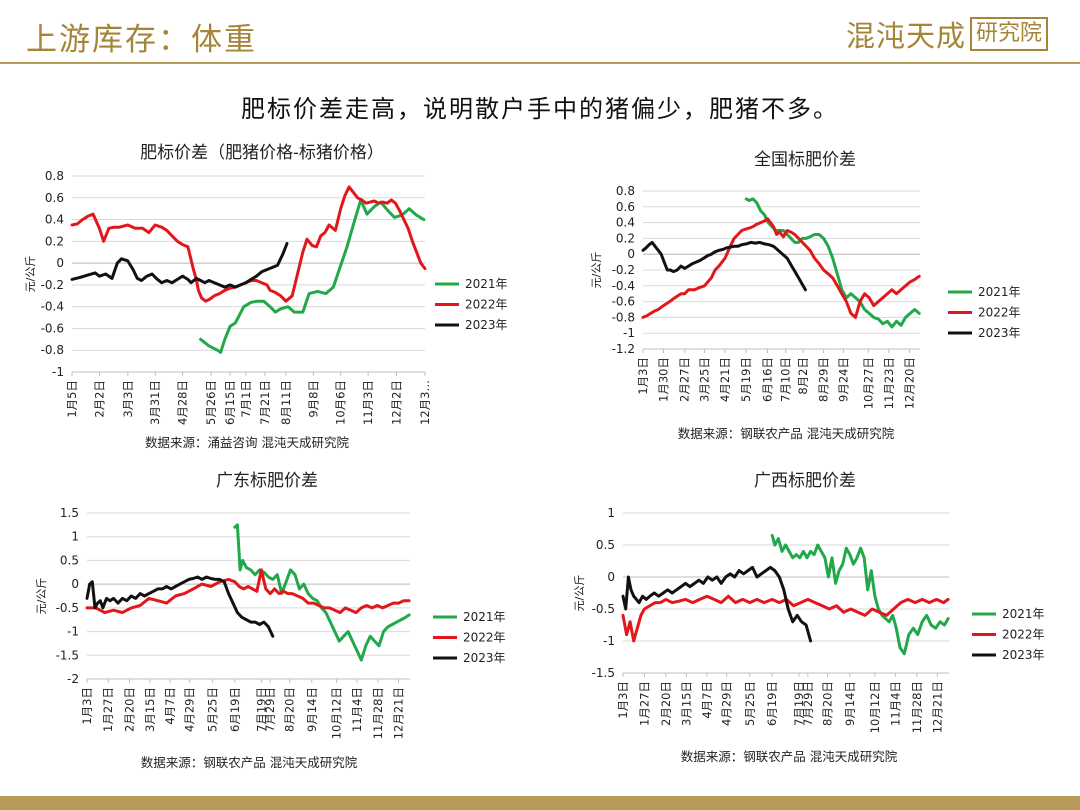  What do you see at coordinates (267, 481) in the screenshot?
I see `chart-title: 广东标肥价差` at bounding box center [267, 481].